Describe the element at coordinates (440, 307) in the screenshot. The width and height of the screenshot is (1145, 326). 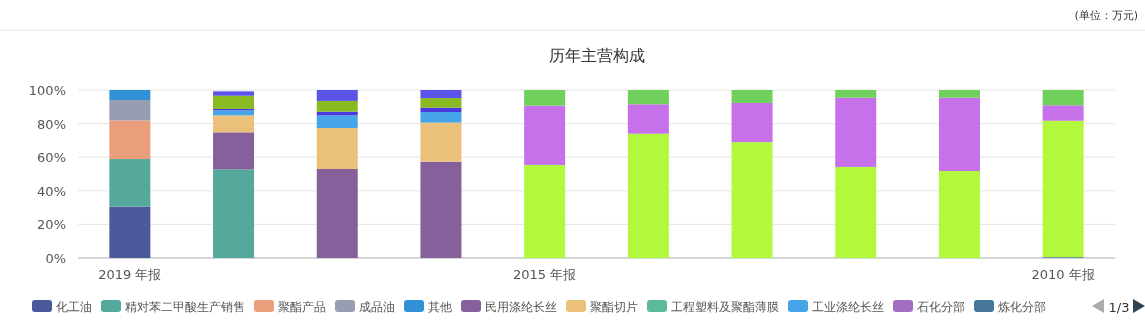
I see `legend-label: 其他` at that location.